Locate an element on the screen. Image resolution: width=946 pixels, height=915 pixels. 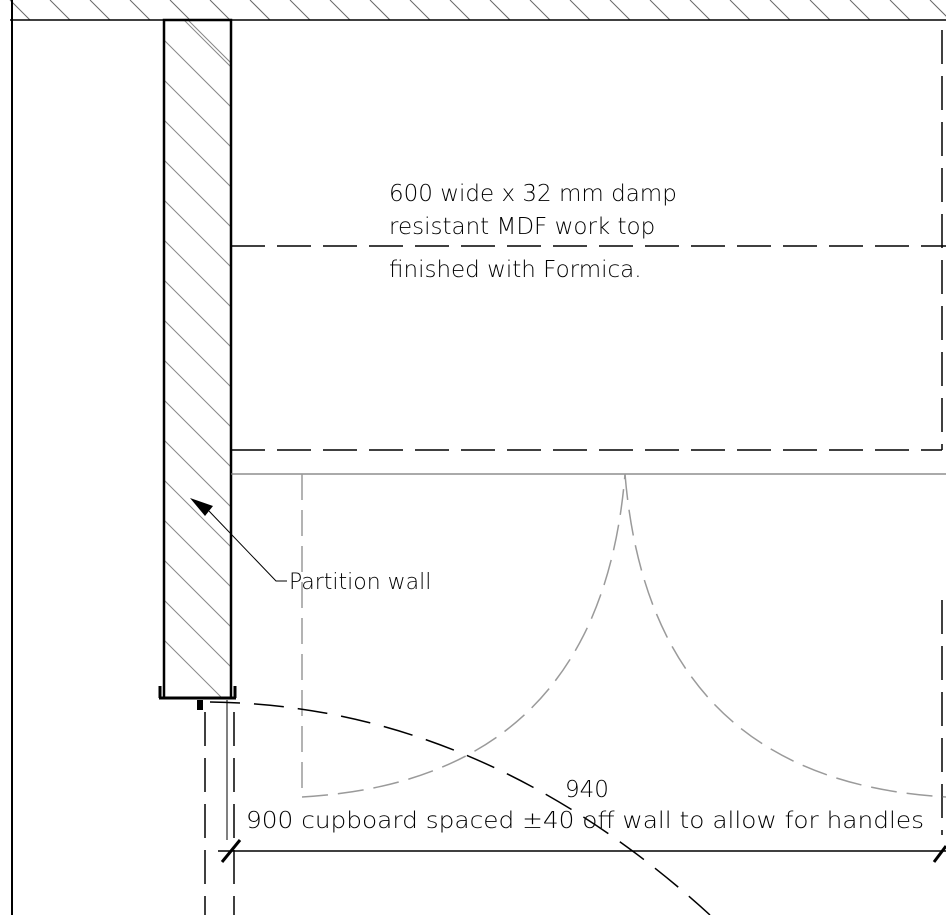
door-jamb-dashes is located at coordinates (219, 813).